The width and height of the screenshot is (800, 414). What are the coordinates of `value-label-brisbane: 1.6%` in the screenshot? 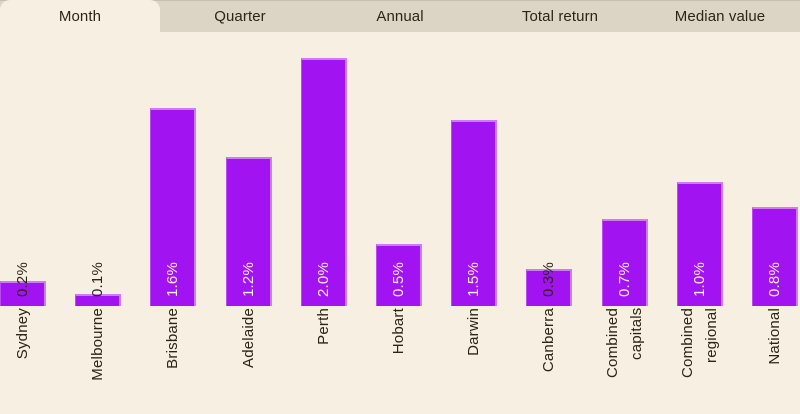 It's located at (173, 279).